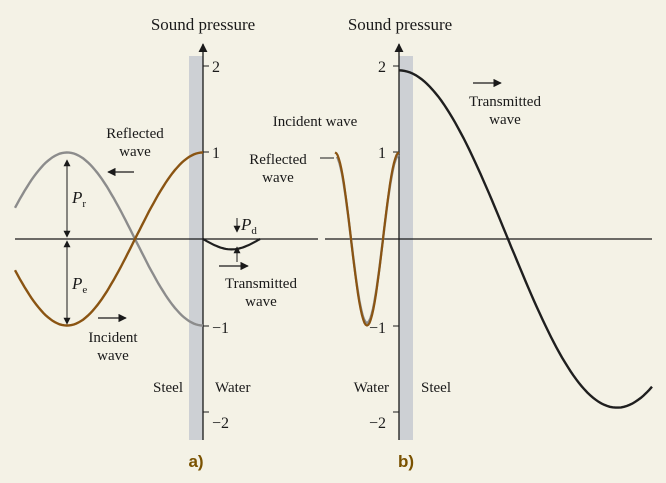 The height and width of the screenshot is (483, 666). What do you see at coordinates (168, 388) in the screenshot?
I see `panel-a-left-medium-label: Steel` at bounding box center [168, 388].